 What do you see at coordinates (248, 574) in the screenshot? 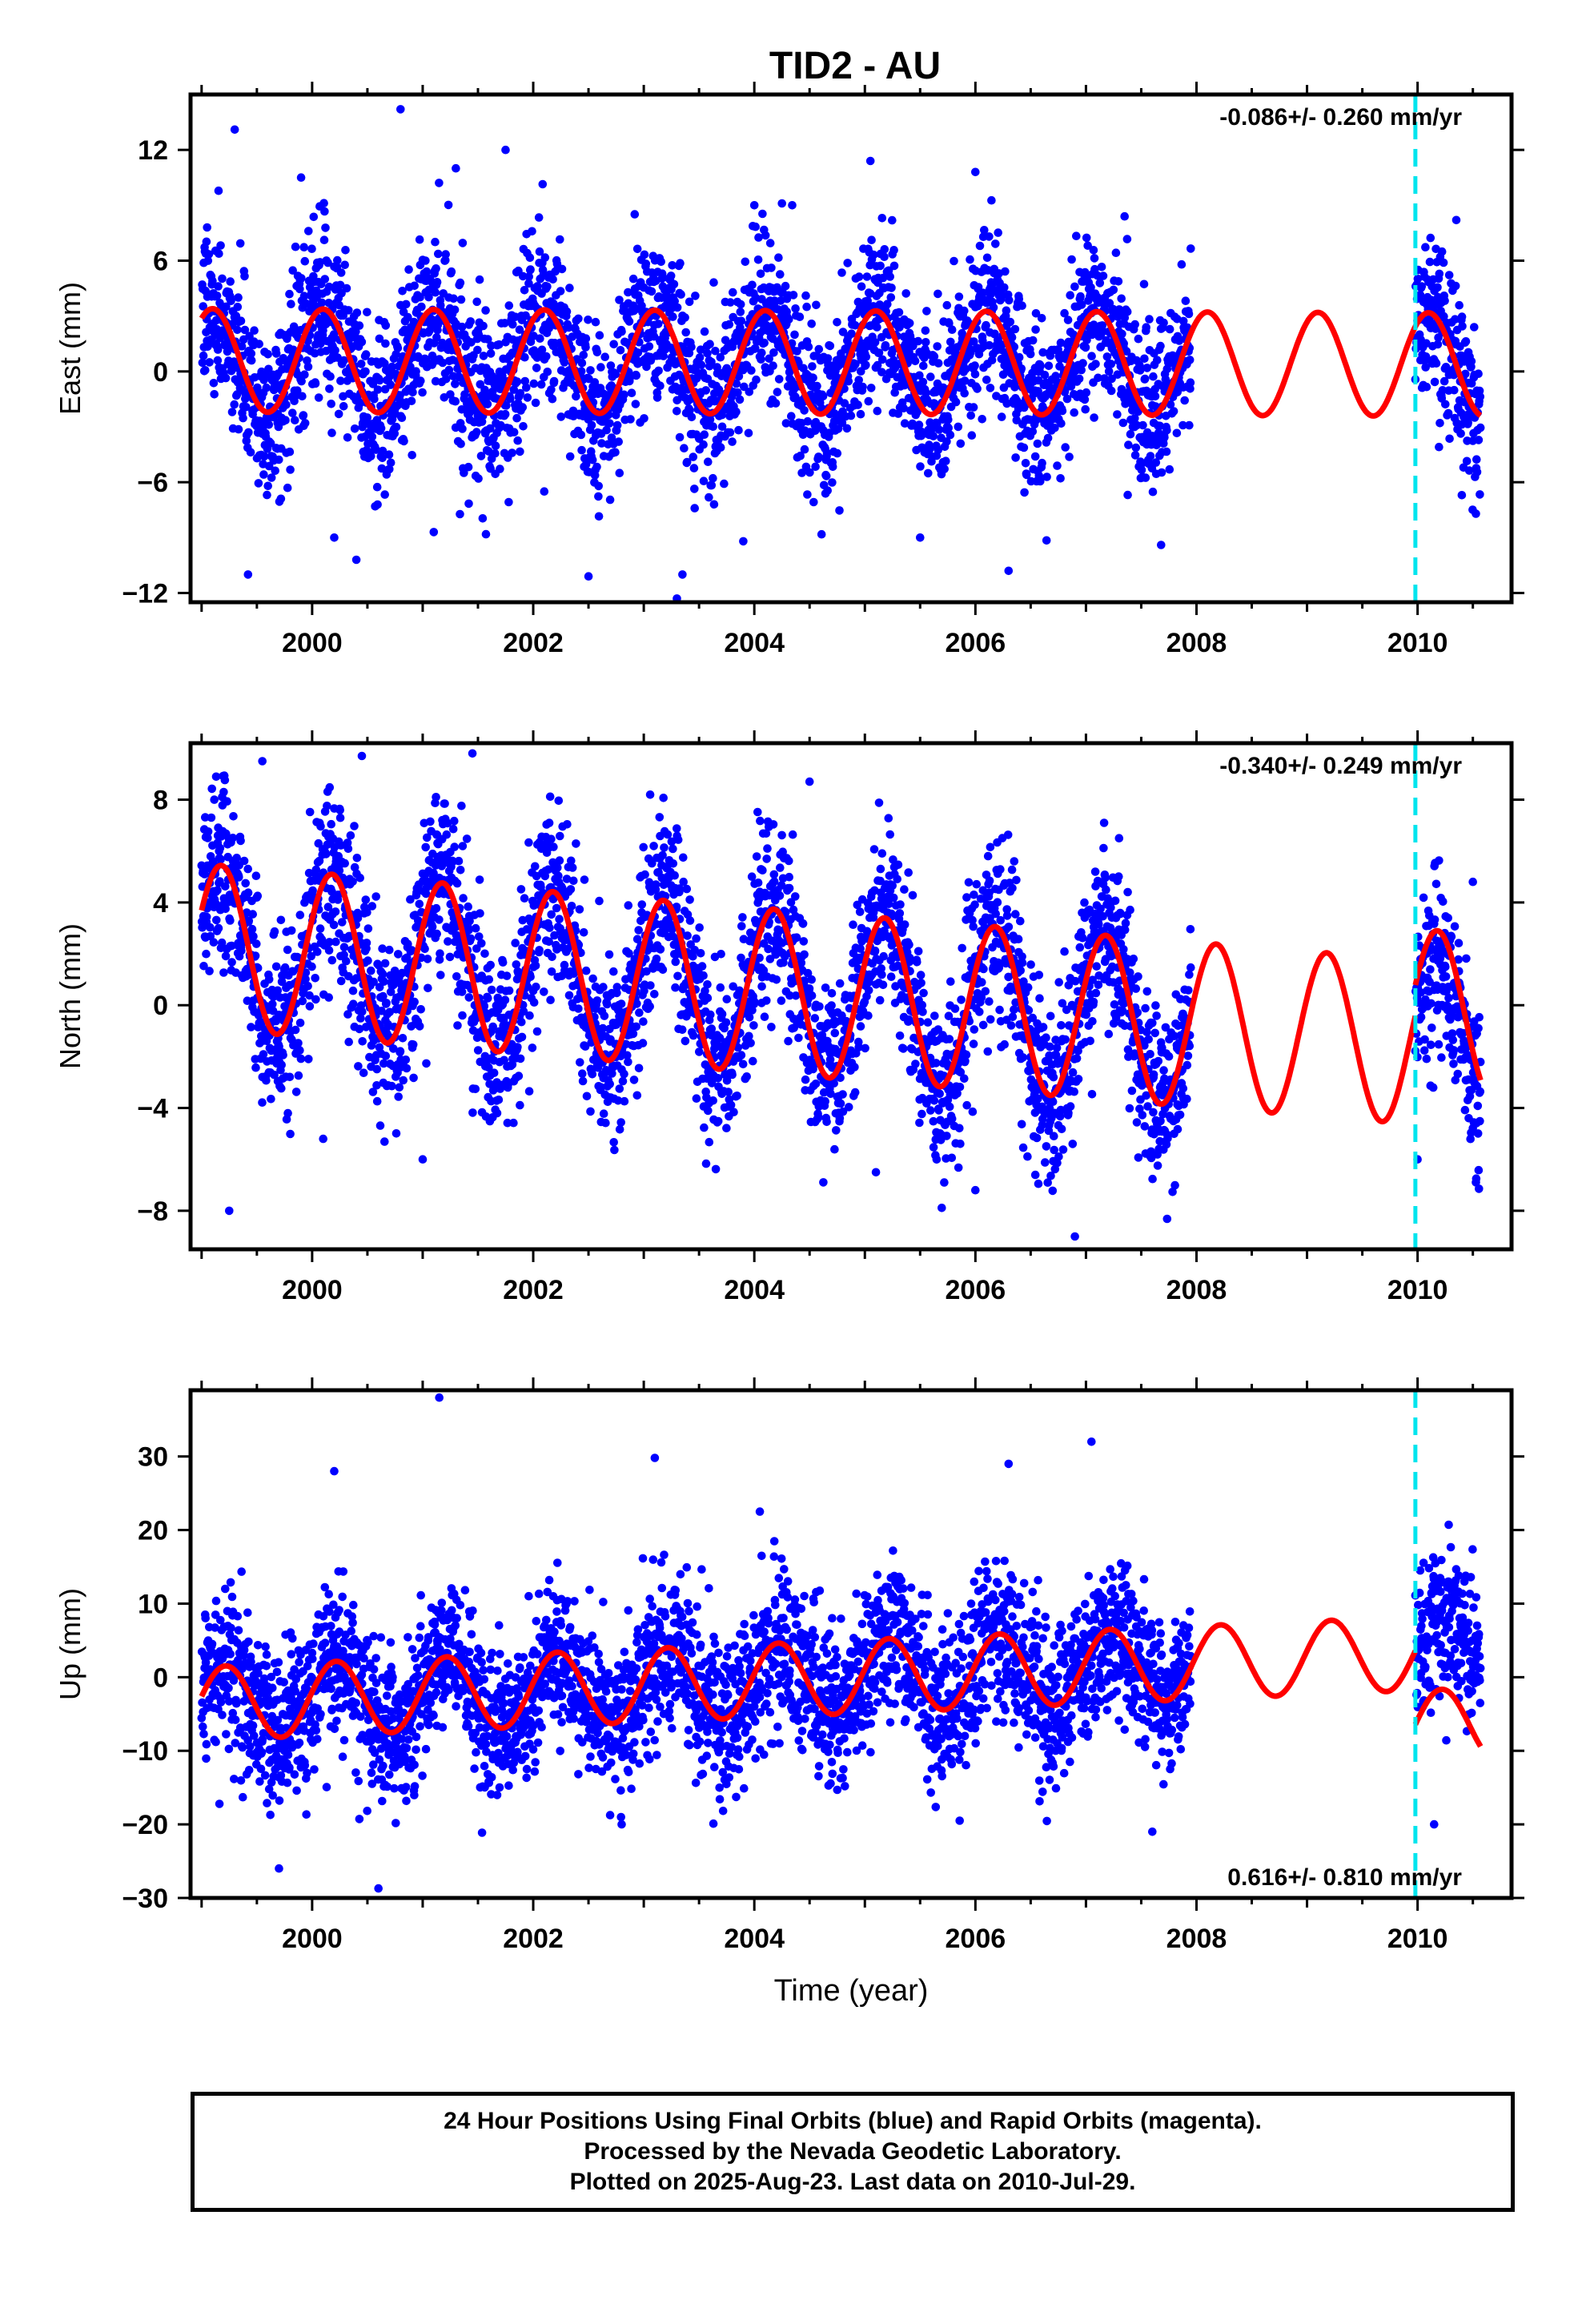
I see `east-outlier-point` at bounding box center [248, 574].